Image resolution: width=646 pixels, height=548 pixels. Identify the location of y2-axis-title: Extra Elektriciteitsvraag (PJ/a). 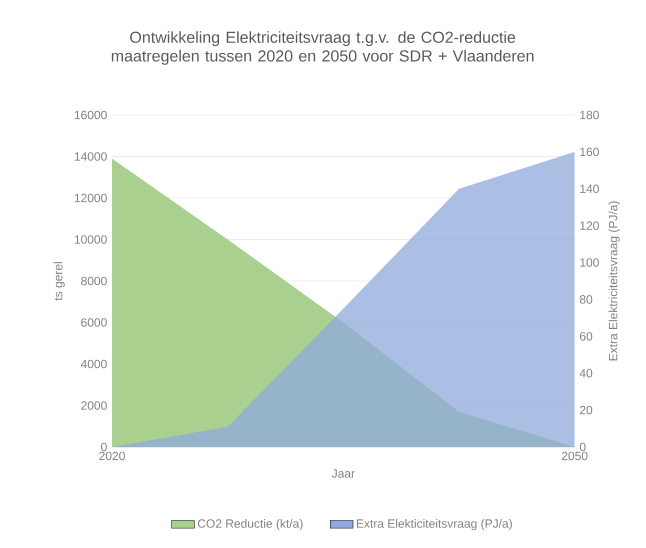
(614, 280).